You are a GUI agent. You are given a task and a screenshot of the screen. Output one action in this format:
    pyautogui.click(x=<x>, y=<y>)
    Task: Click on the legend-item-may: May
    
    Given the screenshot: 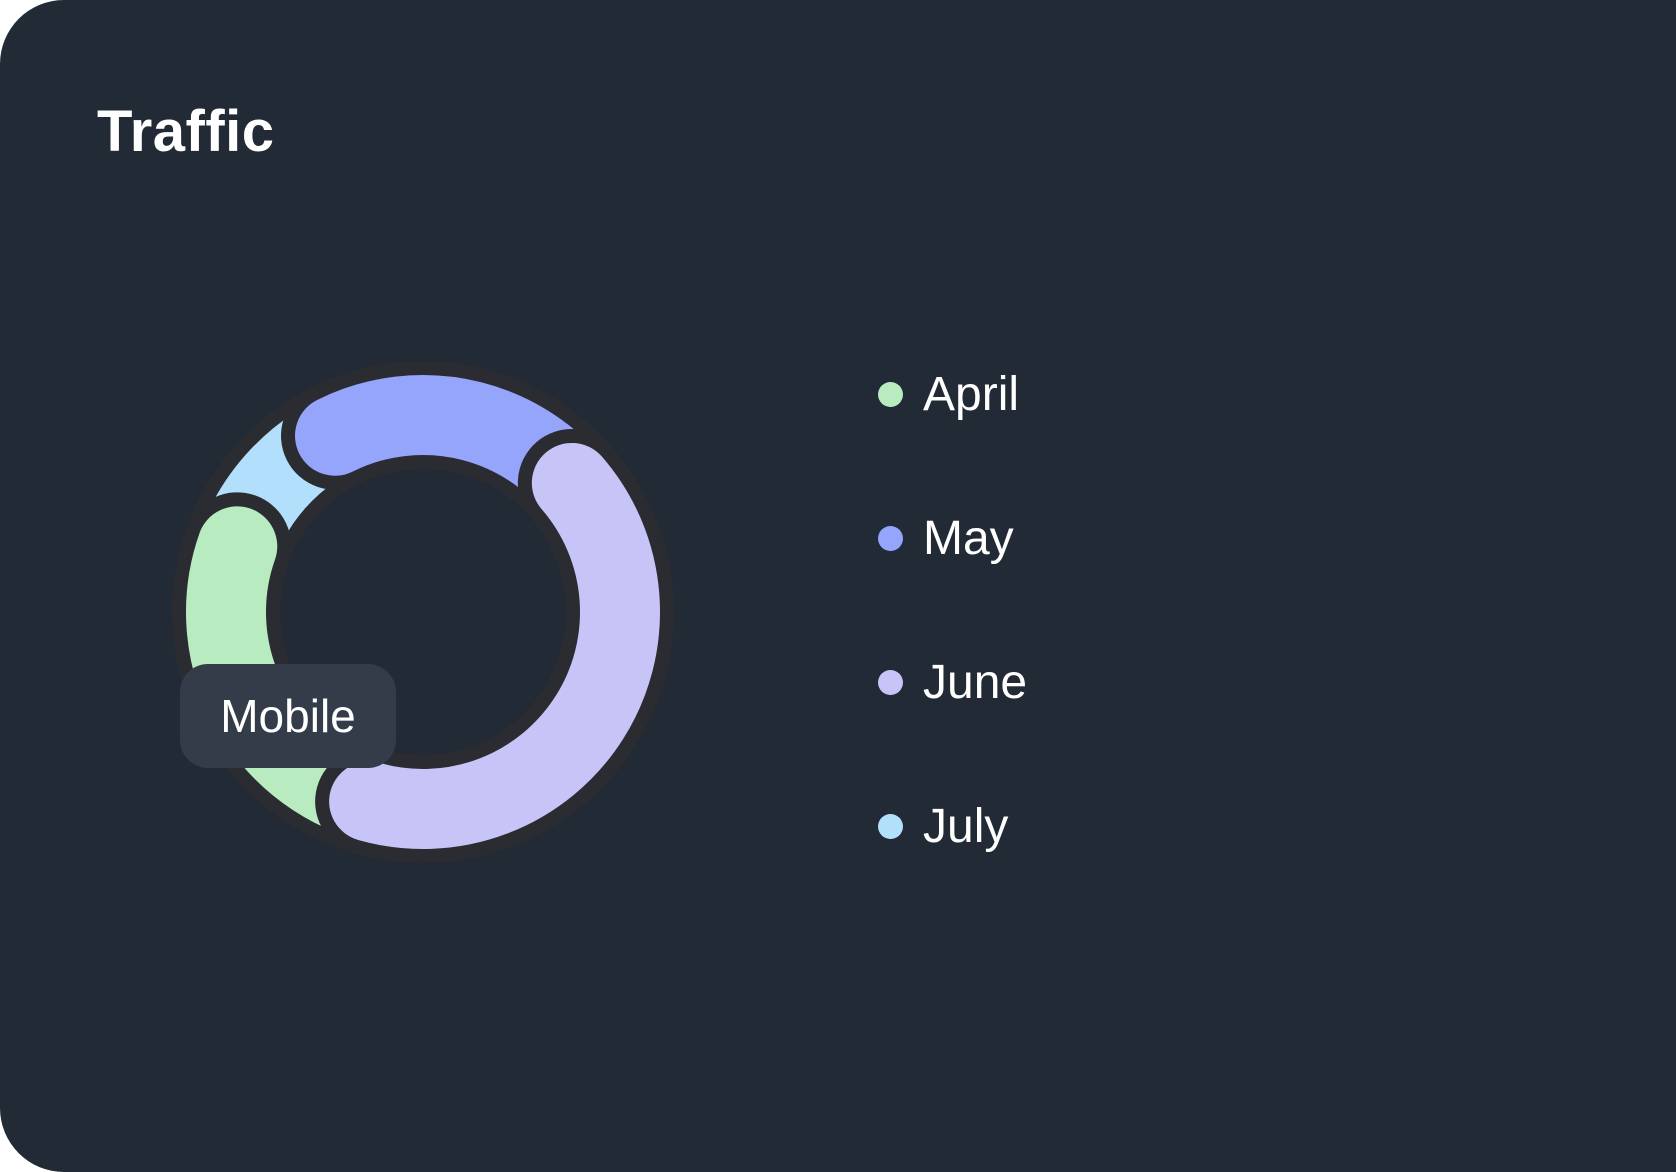 What is the action you would take?
    pyautogui.click(x=946, y=538)
    